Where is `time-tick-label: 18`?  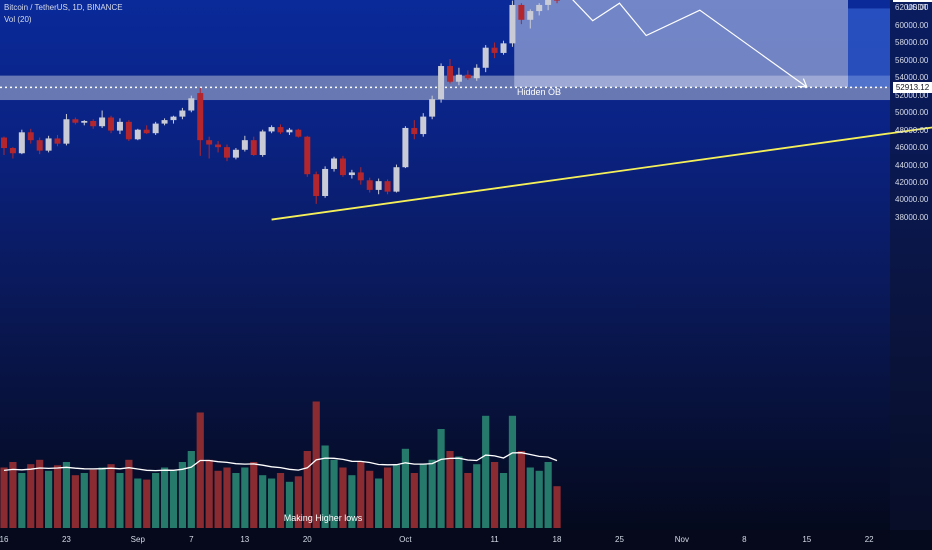 time-tick-label: 18 is located at coordinates (557, 539).